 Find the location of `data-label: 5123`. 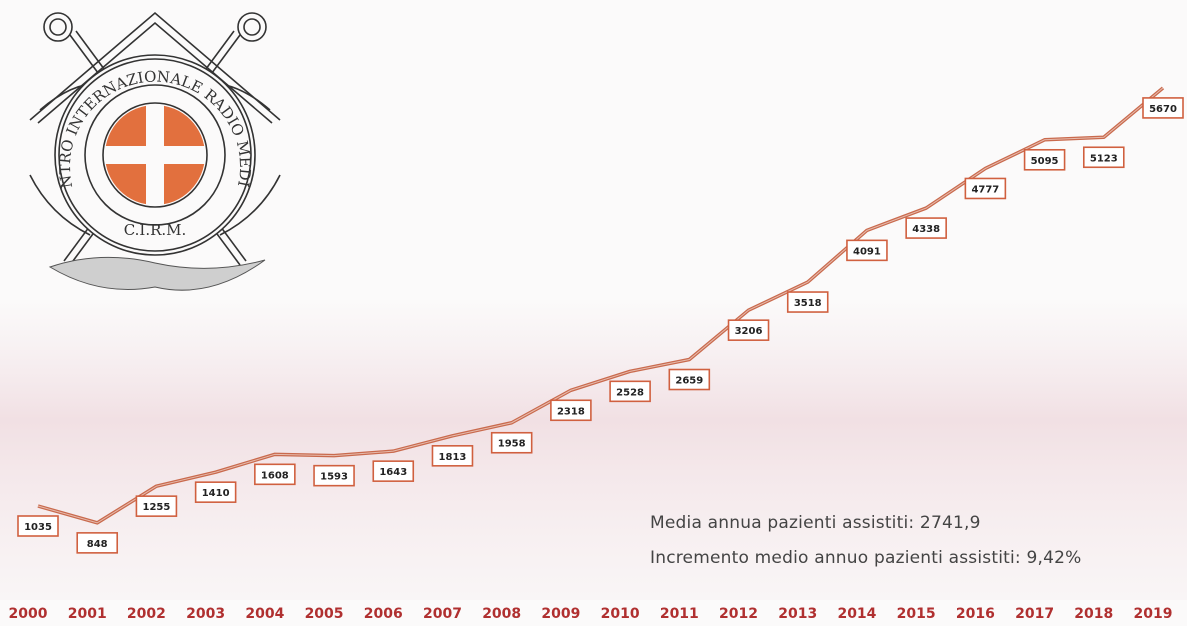

data-label: 5123 is located at coordinates (1103, 157).